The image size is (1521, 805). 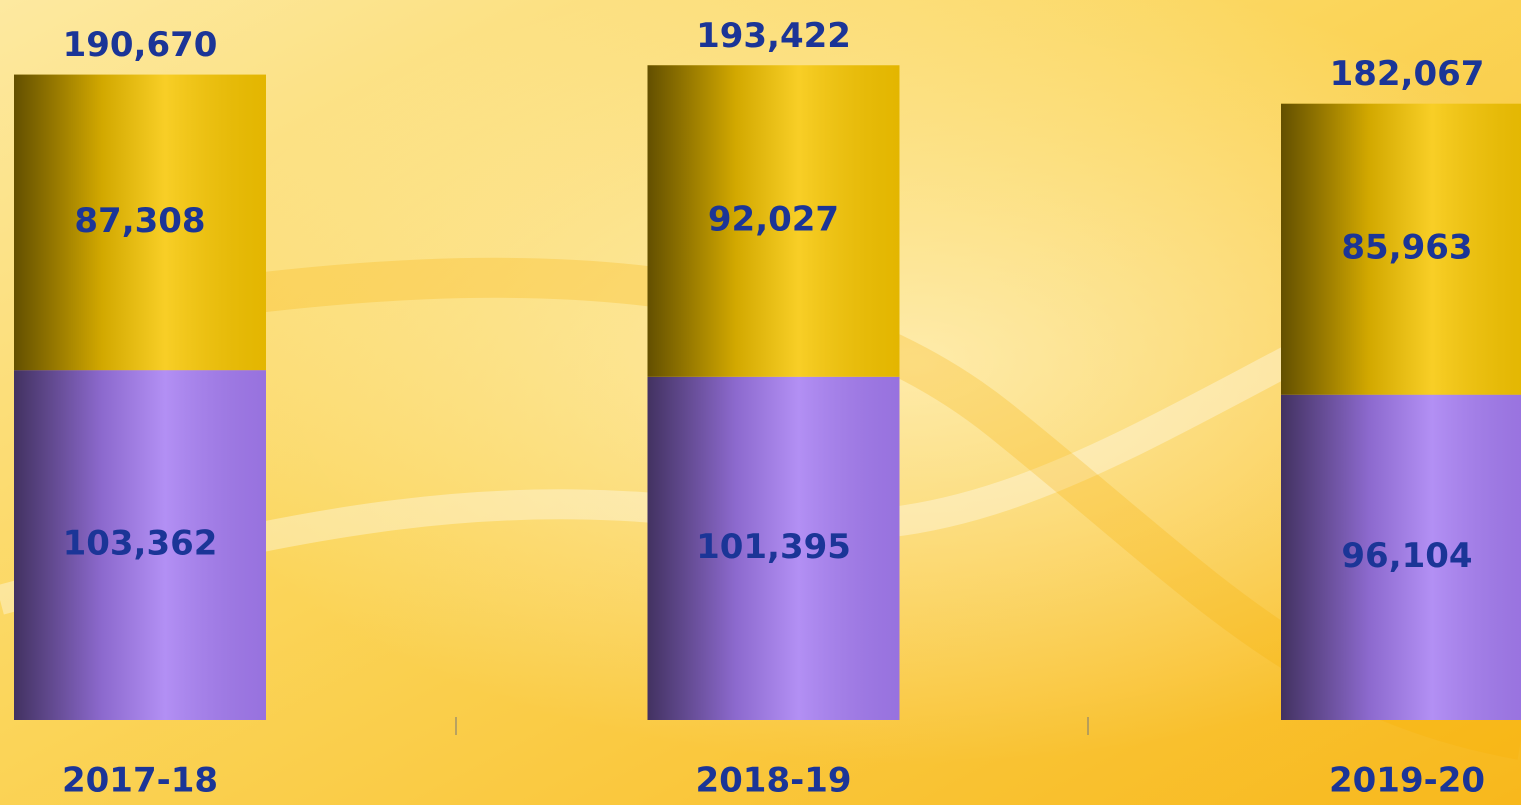 I want to click on segment-label: 101,395, so click(x=773, y=547).